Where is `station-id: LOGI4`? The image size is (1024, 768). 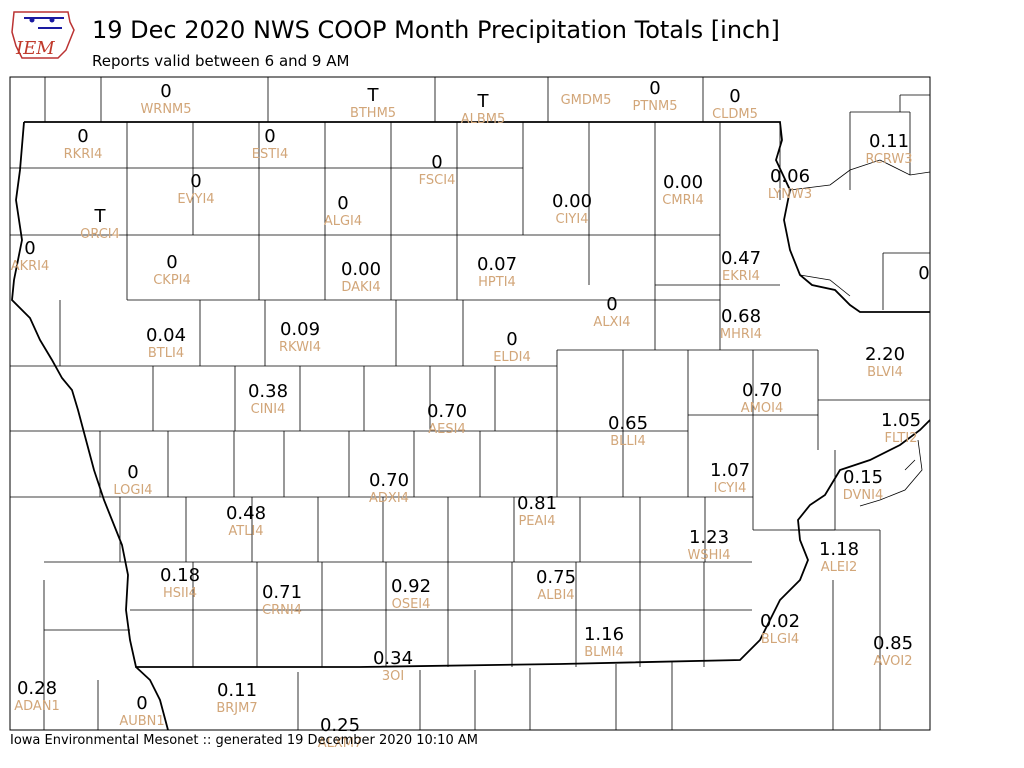
station-id: LOGI4 is located at coordinates (132, 490).